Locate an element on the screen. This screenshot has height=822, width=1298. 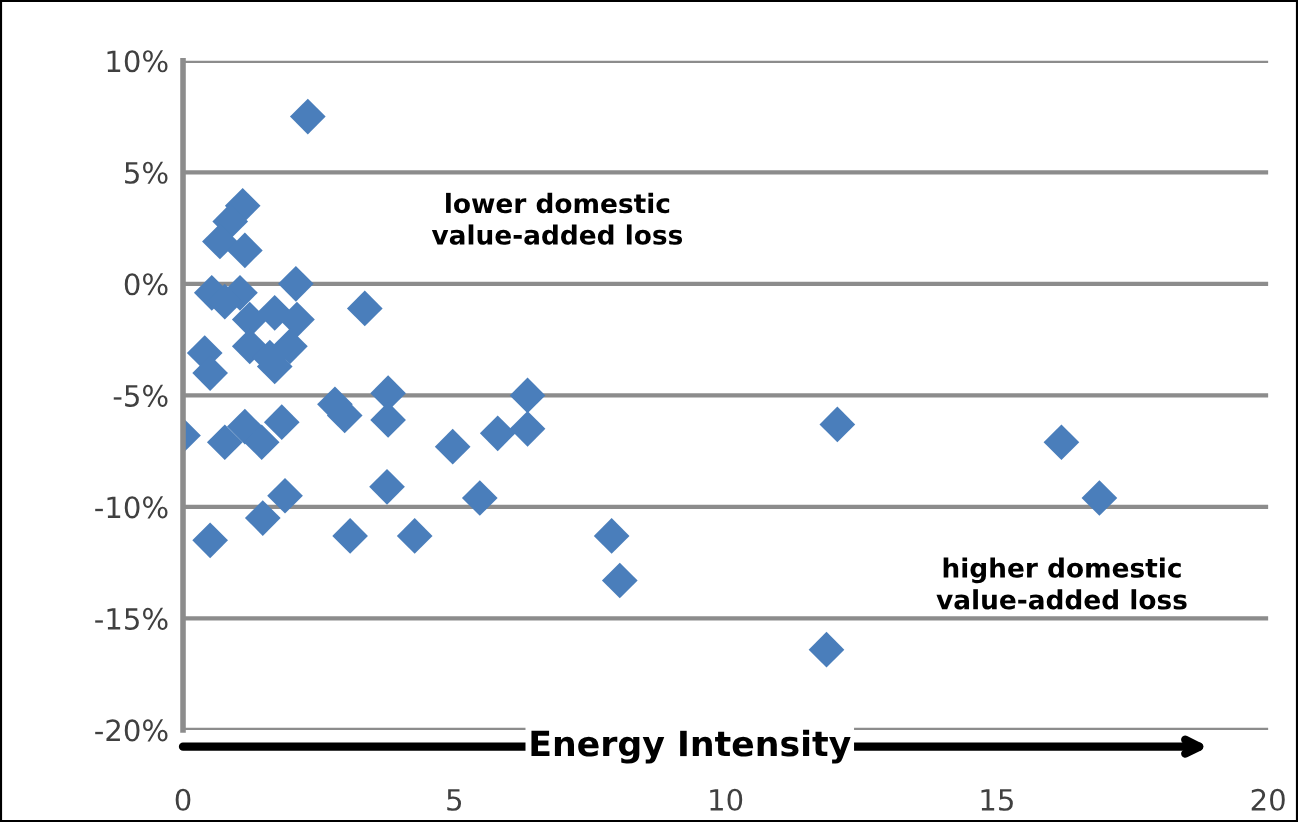
x-tick-label: 15 is located at coordinates (997, 800).